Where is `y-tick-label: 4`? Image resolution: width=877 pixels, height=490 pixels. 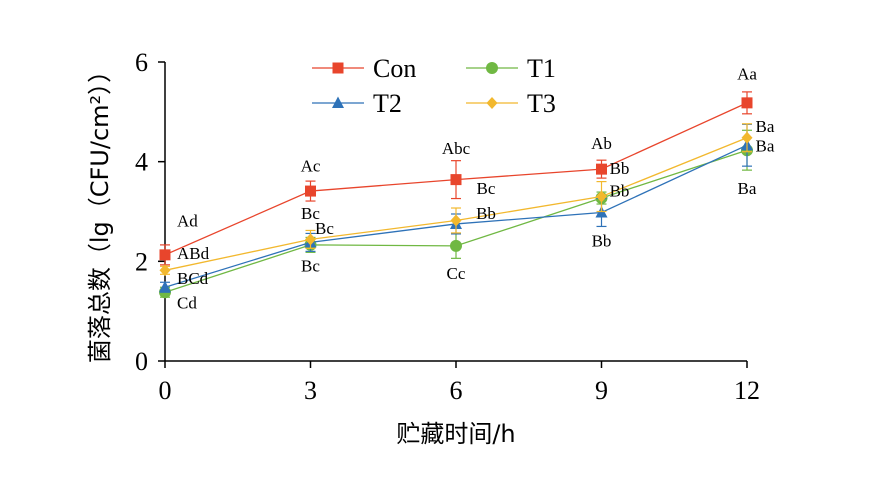
y-tick-label: 4 is located at coordinates (141, 162).